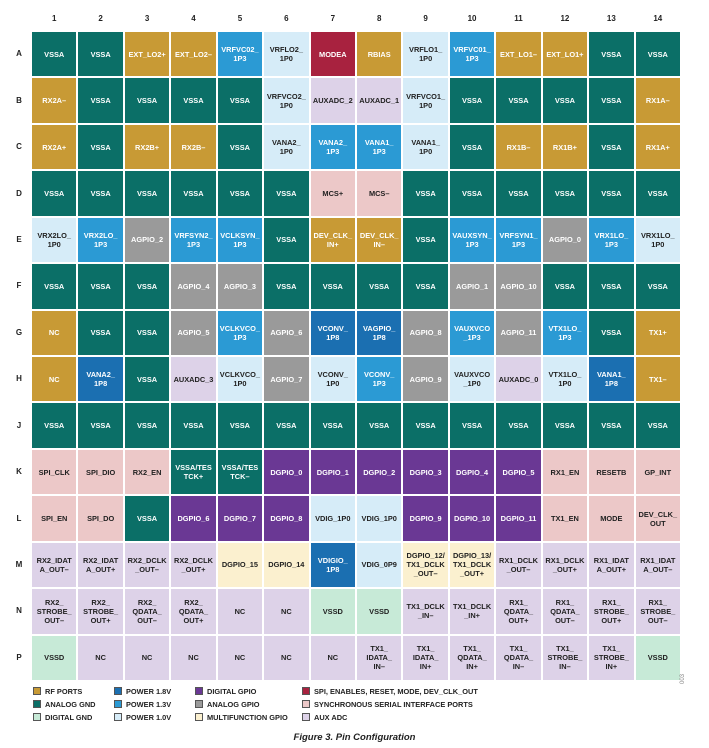 The image size is (709, 748). Describe the element at coordinates (286, 18) in the screenshot. I see `column-header: 6` at that location.